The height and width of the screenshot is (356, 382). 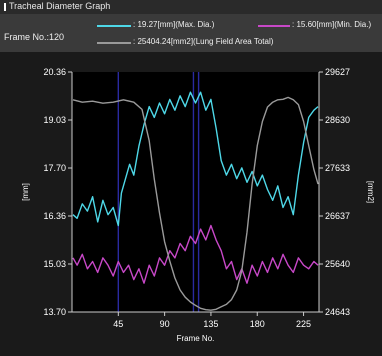 What do you see at coordinates (54, 72) in the screenshot?
I see `left-tick-label: 20.36` at bounding box center [54, 72].